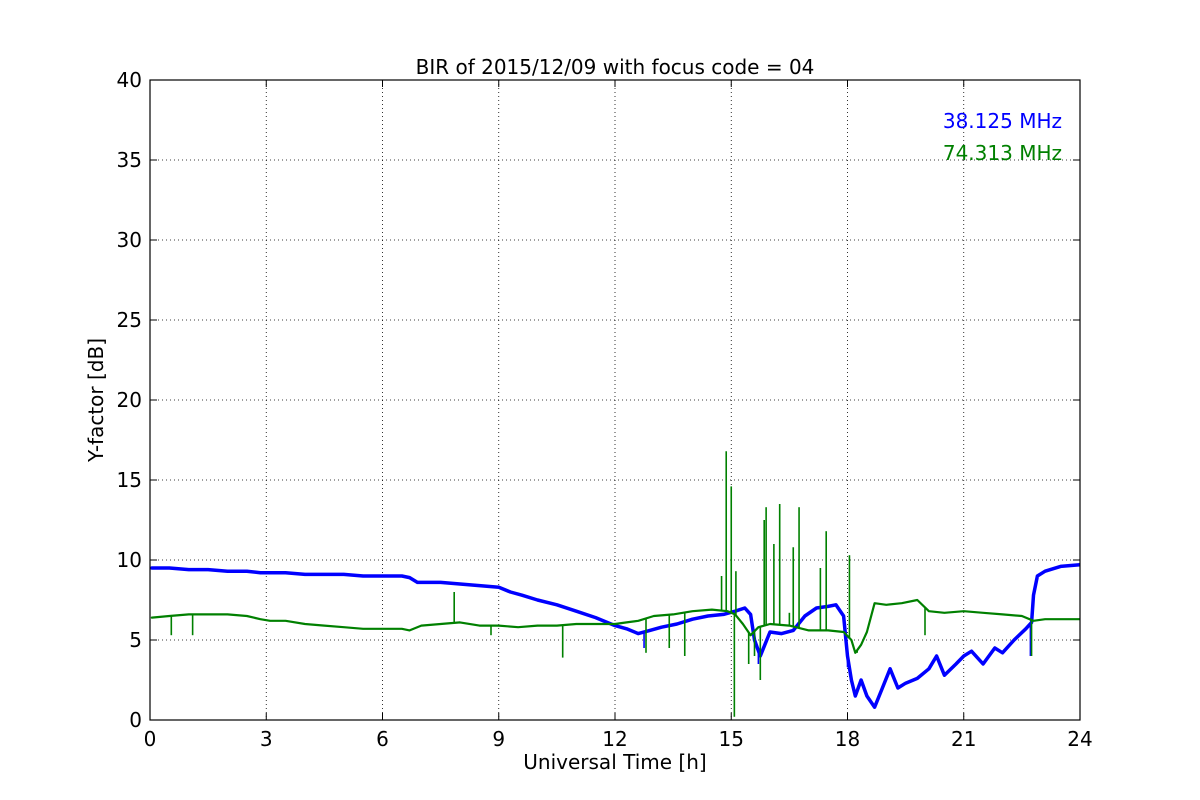 The width and height of the screenshot is (1200, 800). Describe the element at coordinates (129, 240) in the screenshot. I see `y-tick-label: 30` at that location.